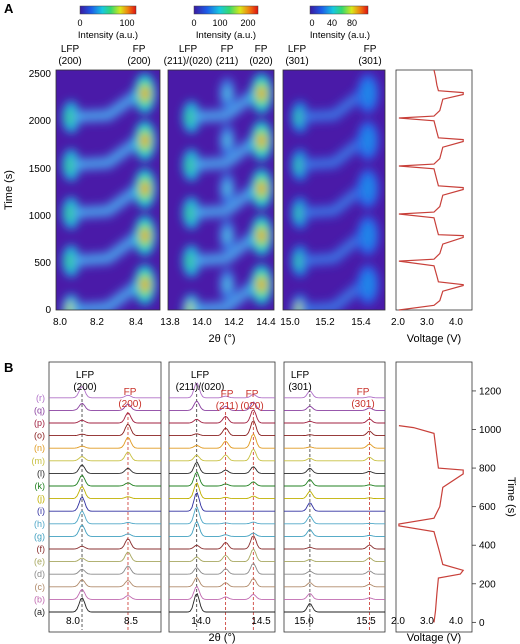 The height and width of the screenshot is (644, 520). What do you see at coordinates (339, 23) in the screenshot?
I see `colorbar-3: 0 40 80 Intensity (a.u.)` at bounding box center [339, 23].